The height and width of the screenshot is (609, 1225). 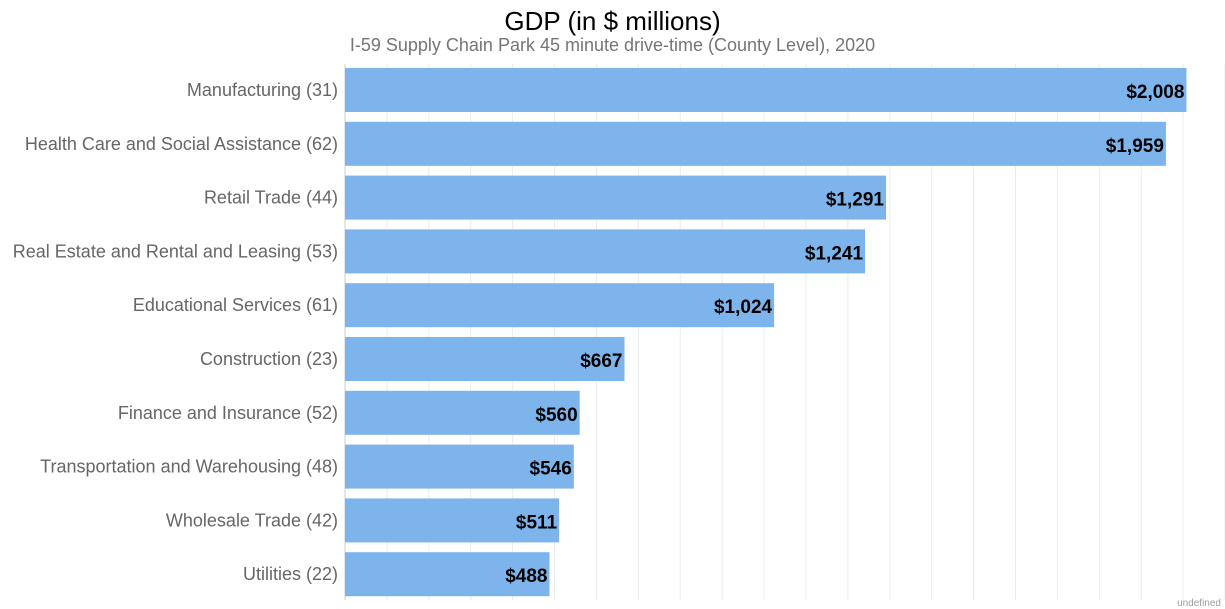 What do you see at coordinates (601, 361) in the screenshot?
I see `value-label: $667` at bounding box center [601, 361].